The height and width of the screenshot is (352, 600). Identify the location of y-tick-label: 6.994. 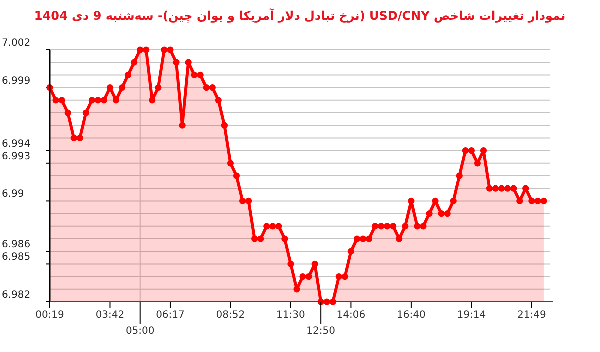
(16, 144).